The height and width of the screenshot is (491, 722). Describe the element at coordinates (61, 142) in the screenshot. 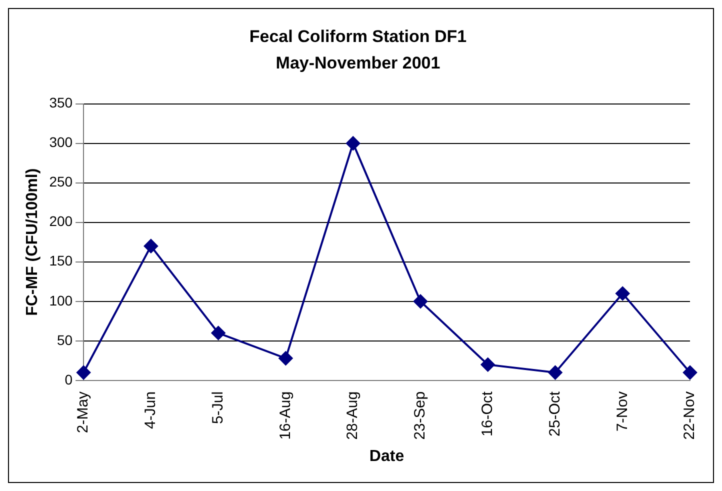

I see `y-tick-label: 300` at that location.